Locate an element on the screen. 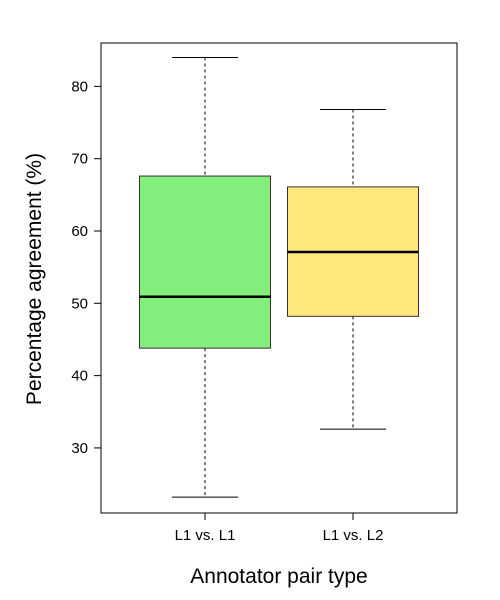 Image resolution: width=500 pixels, height=600 pixels. x-tick-label-1: L1 vs. L1 is located at coordinates (205, 535).